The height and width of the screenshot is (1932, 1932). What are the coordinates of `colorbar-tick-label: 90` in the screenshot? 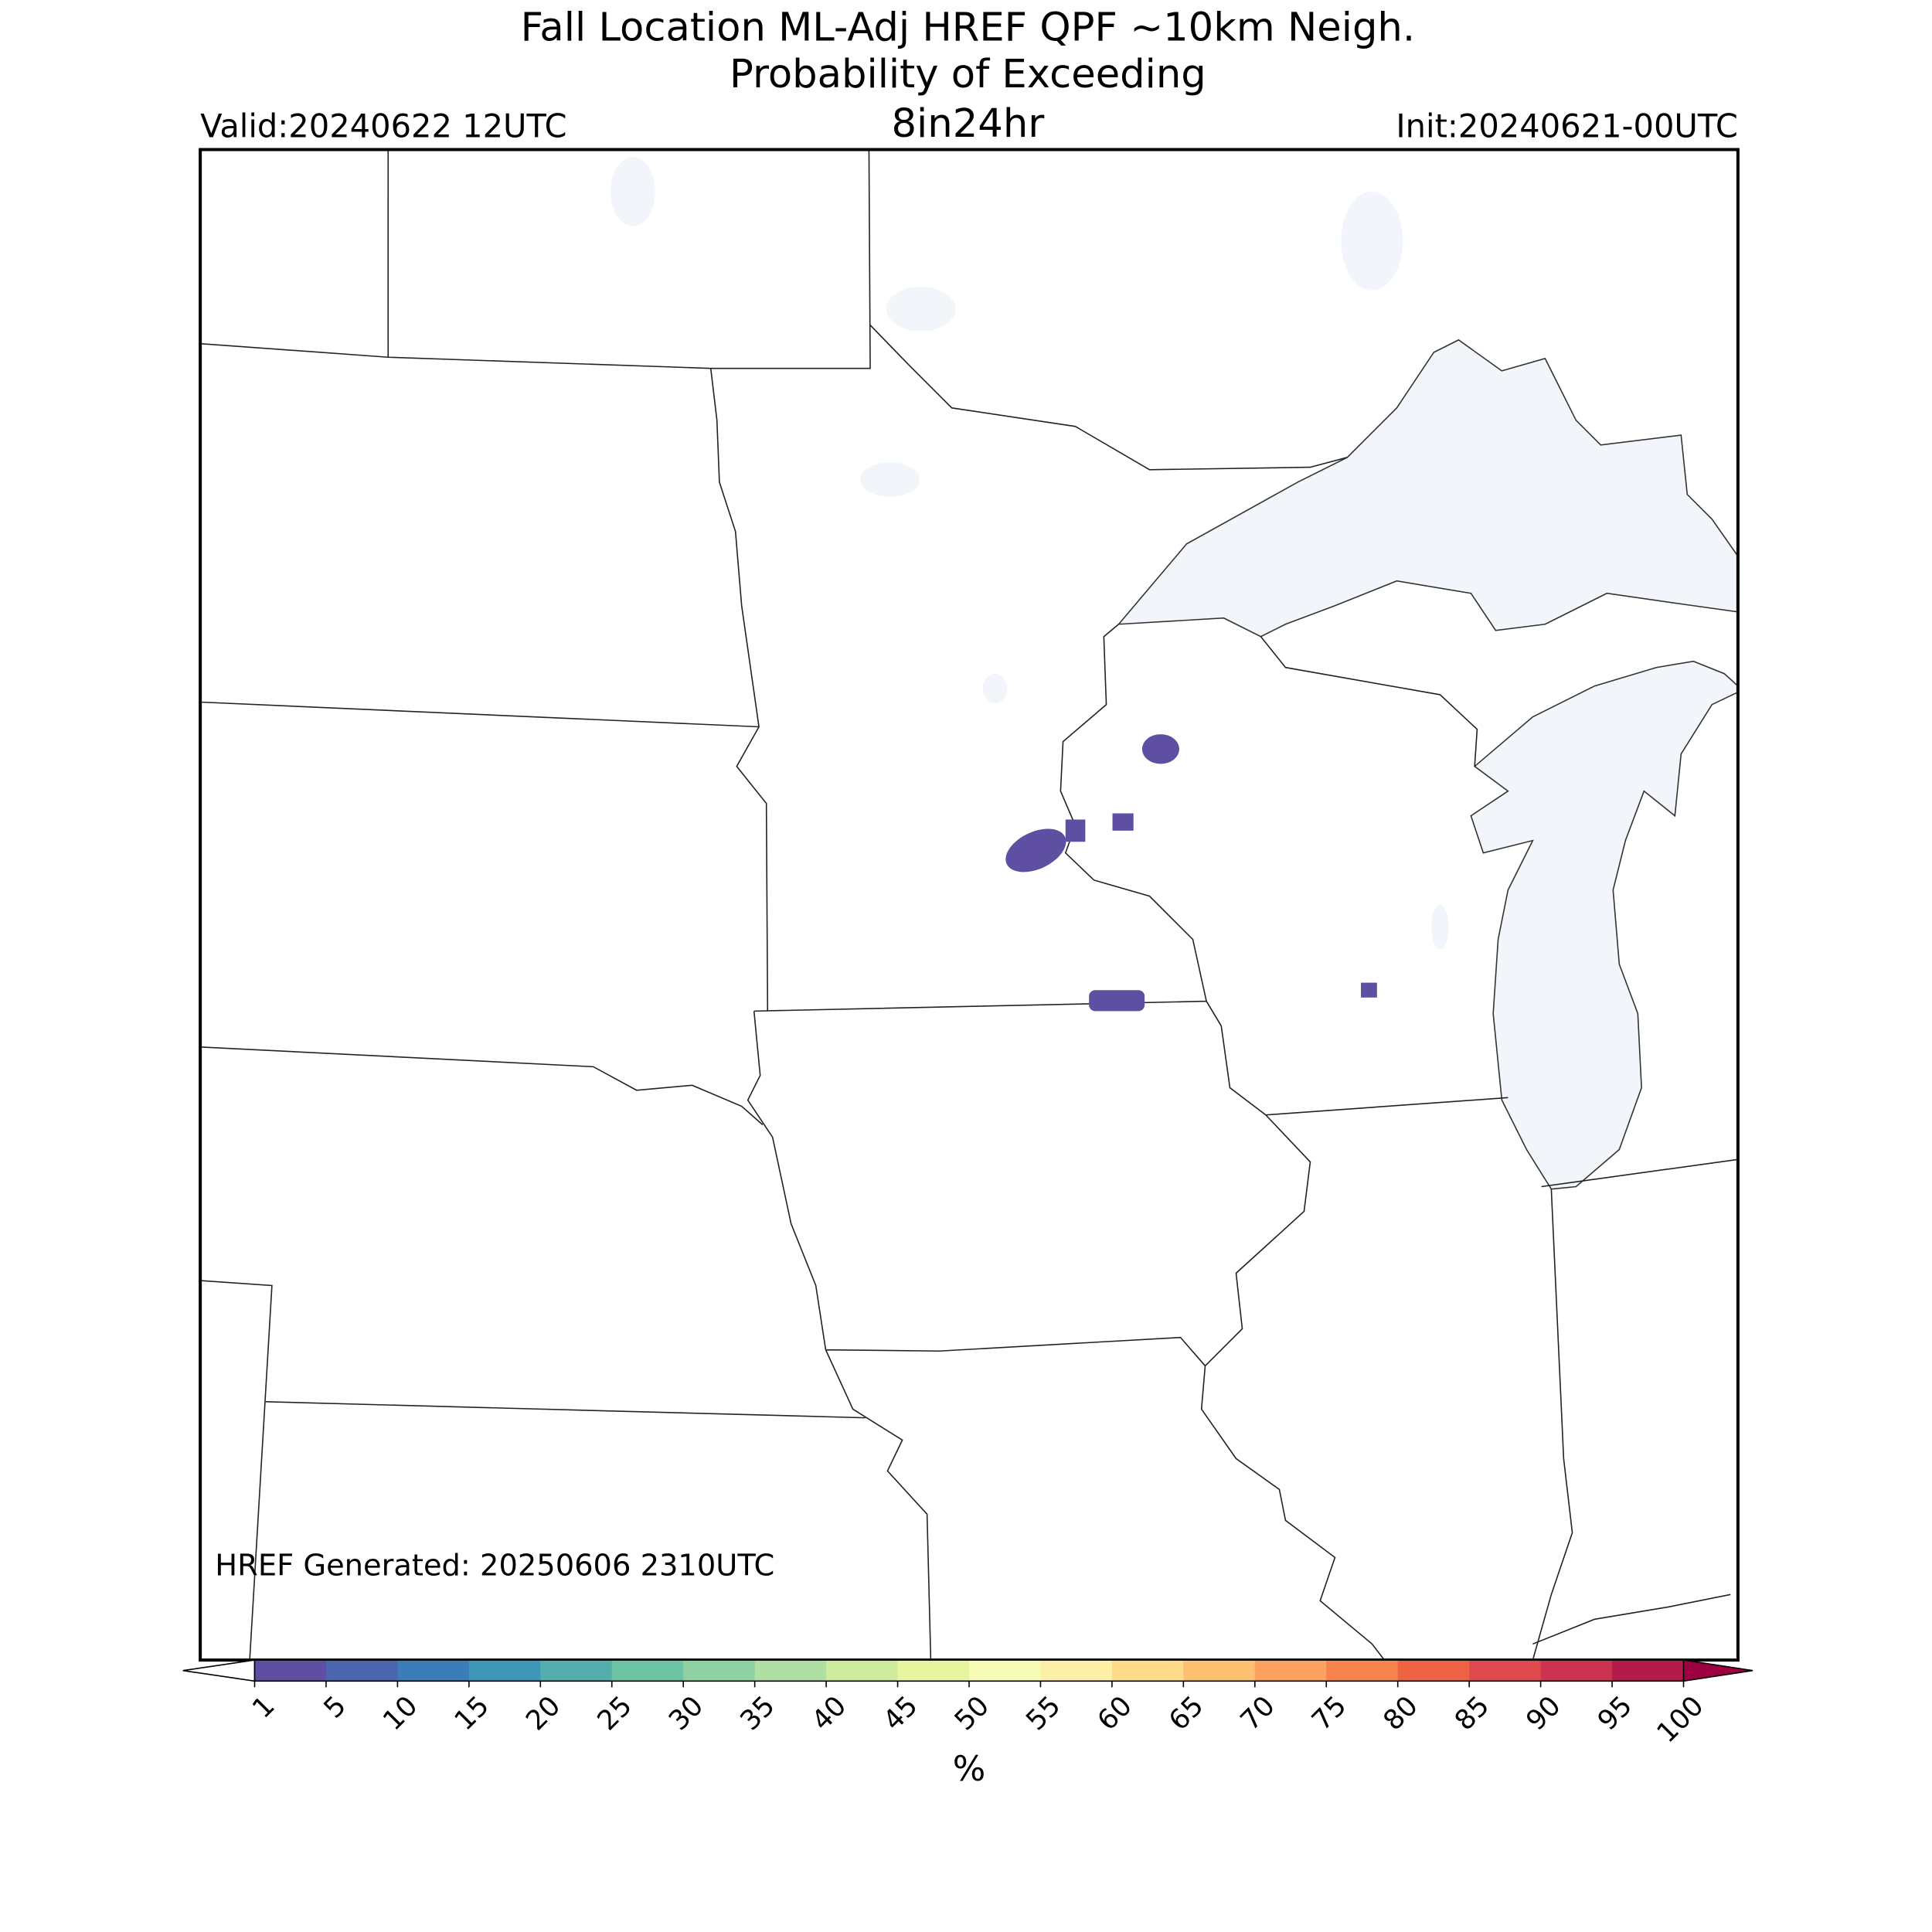 It's located at (1544, 1714).